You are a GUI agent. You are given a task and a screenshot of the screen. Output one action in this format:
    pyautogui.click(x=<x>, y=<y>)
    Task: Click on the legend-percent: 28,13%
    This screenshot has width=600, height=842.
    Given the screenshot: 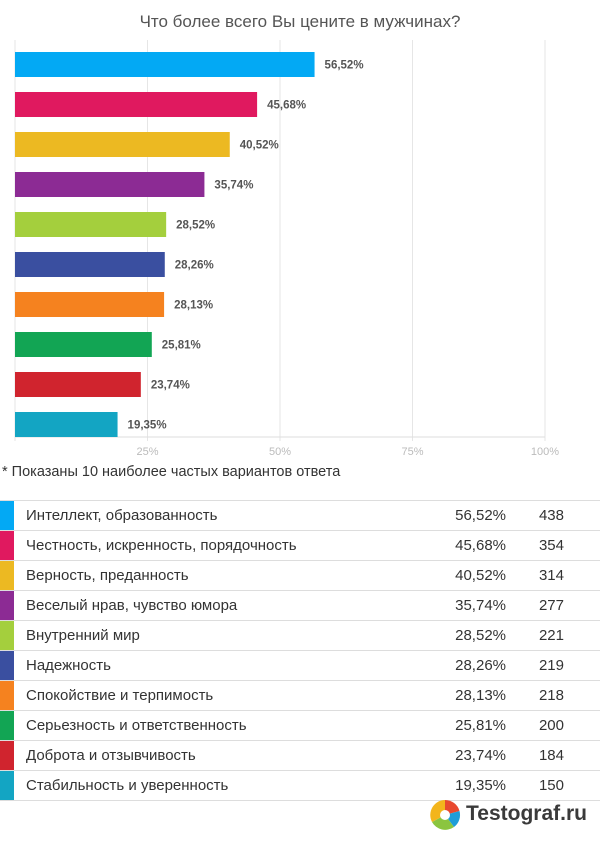 What is the action you would take?
    pyautogui.click(x=480, y=695)
    